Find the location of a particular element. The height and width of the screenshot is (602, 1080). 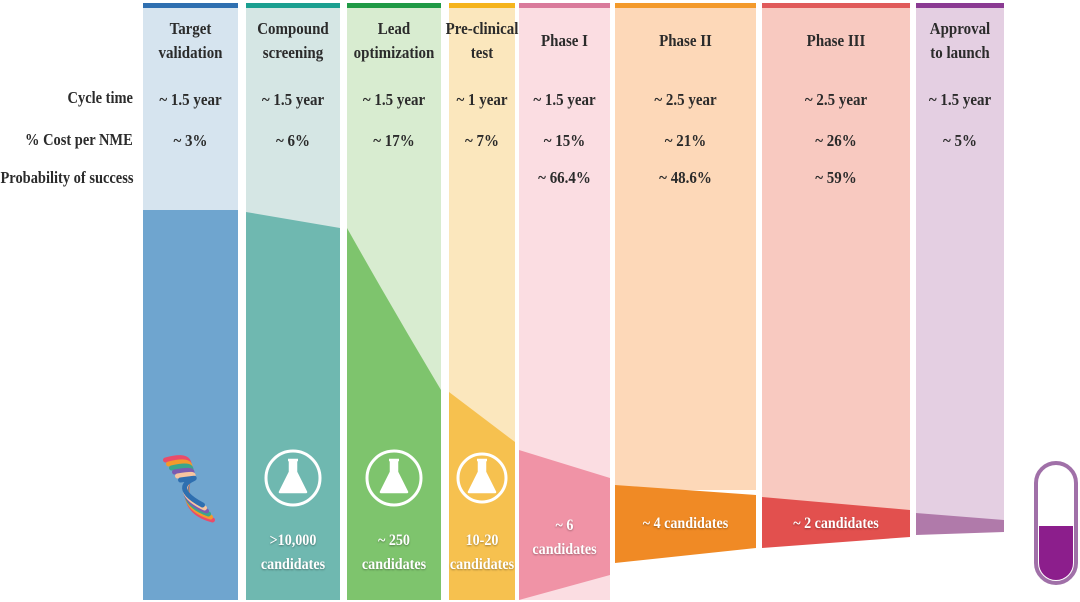

cost-value: ~ 17% is located at coordinates (394, 140).